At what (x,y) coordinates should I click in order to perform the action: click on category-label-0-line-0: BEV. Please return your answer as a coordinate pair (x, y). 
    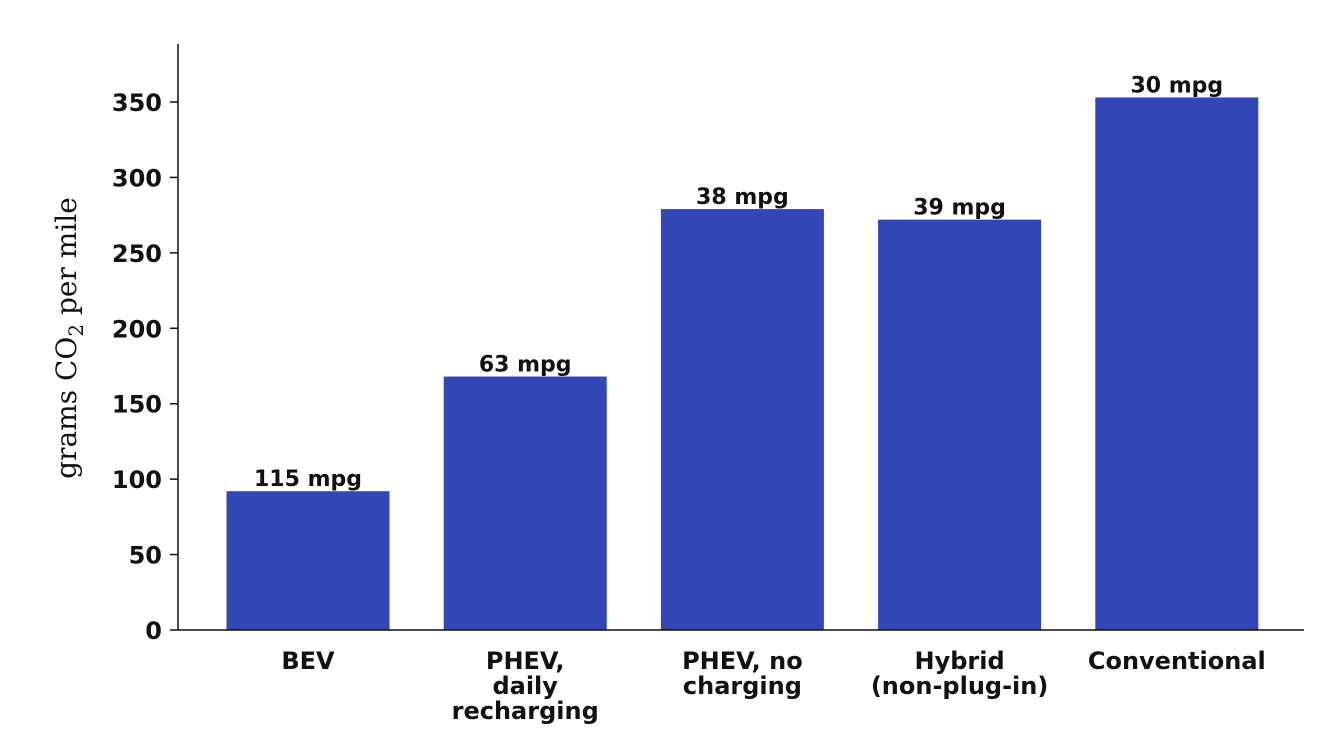
    Looking at the image, I should click on (308, 661).